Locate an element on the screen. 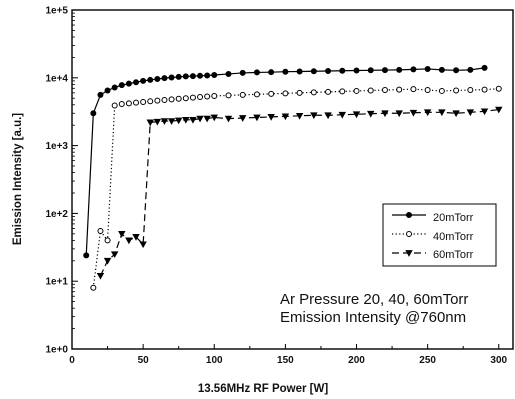 Image resolution: width=515 pixels, height=399 pixels. legend: 20mTorr 40mTorr 60mTorr is located at coordinates (439, 235).